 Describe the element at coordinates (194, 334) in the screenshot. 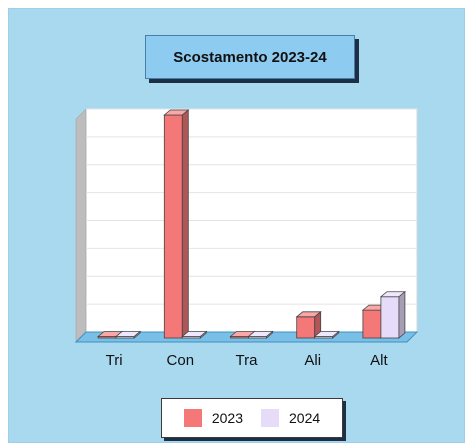

I see `bar-con-2024` at that location.